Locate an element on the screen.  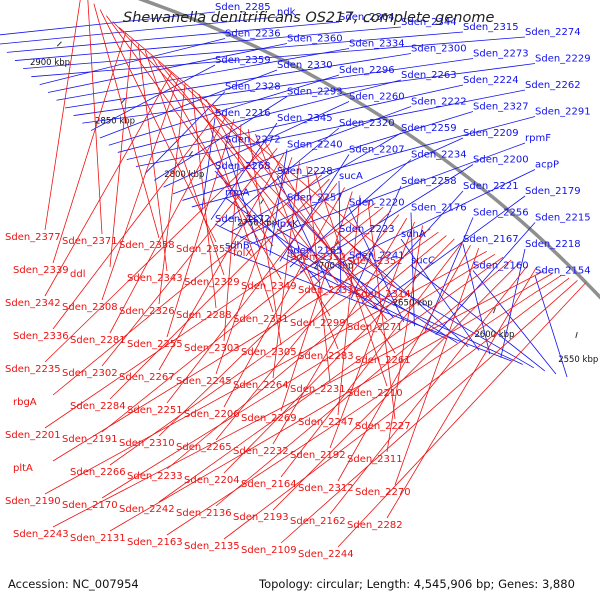
reverse-gene-label: Sden_2314 is located at coordinates (383, 294).